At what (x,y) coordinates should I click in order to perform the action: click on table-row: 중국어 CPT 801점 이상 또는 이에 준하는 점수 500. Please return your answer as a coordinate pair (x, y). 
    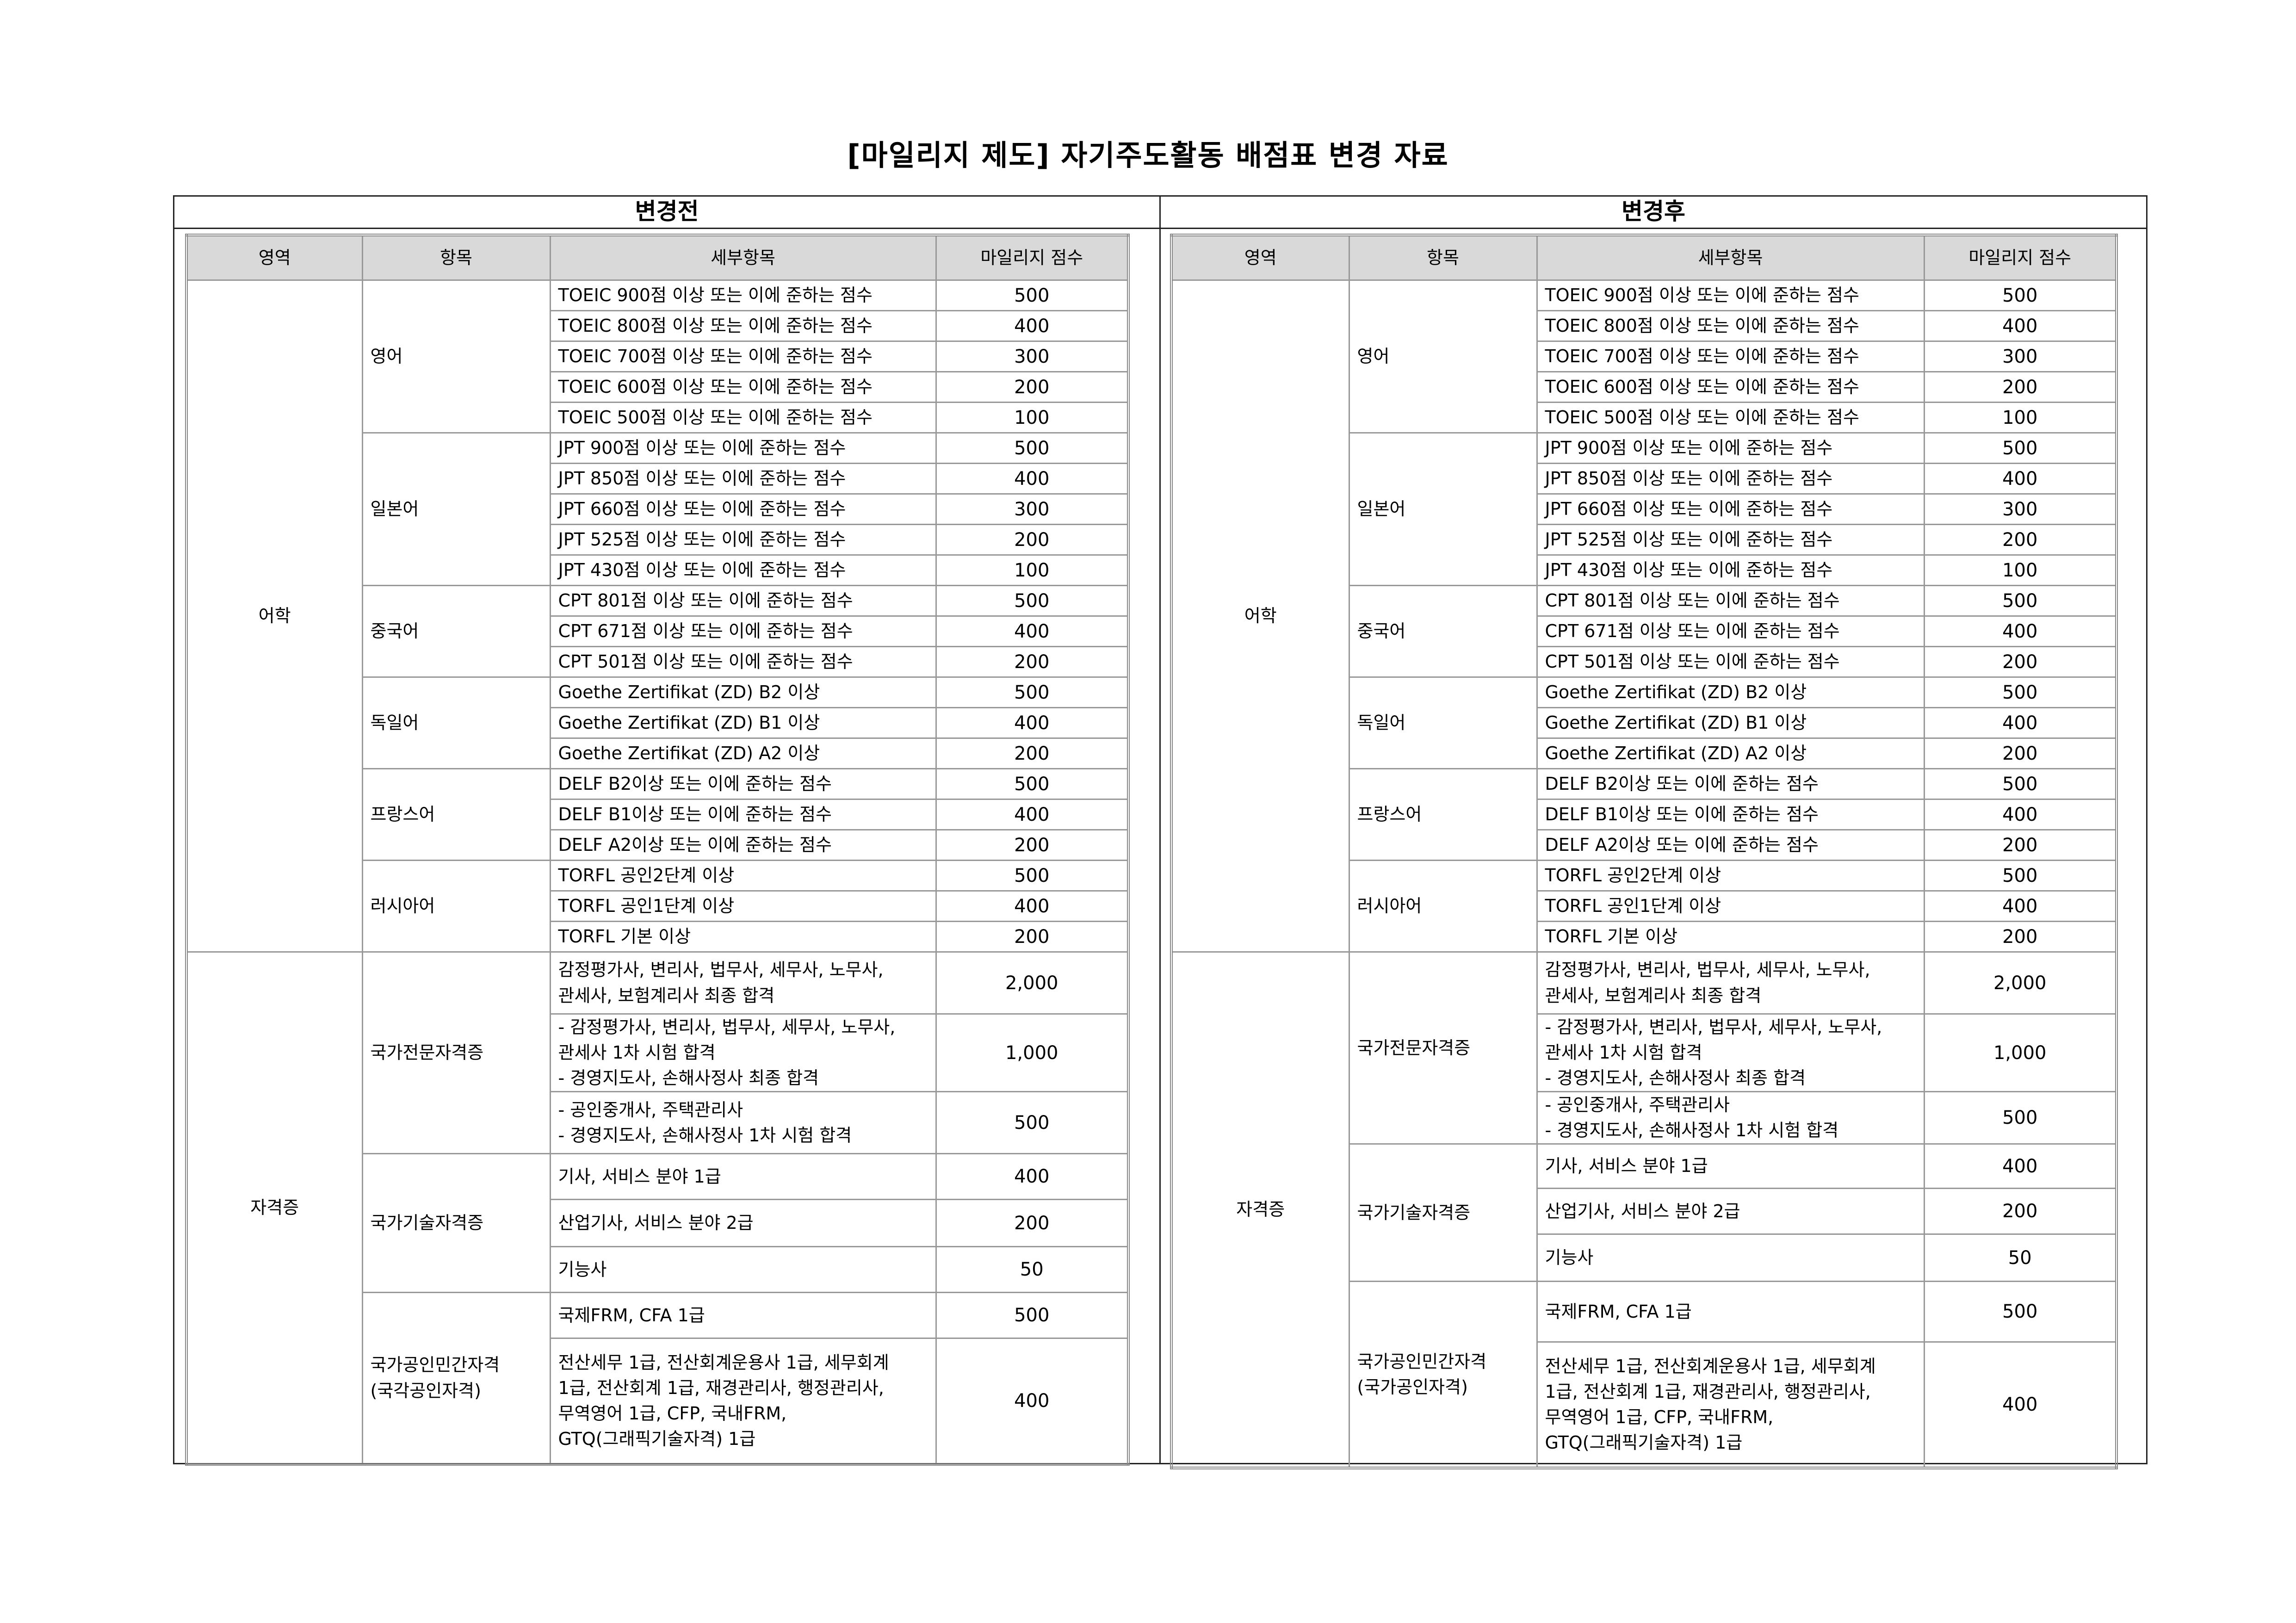
    Looking at the image, I should click on (657, 631).